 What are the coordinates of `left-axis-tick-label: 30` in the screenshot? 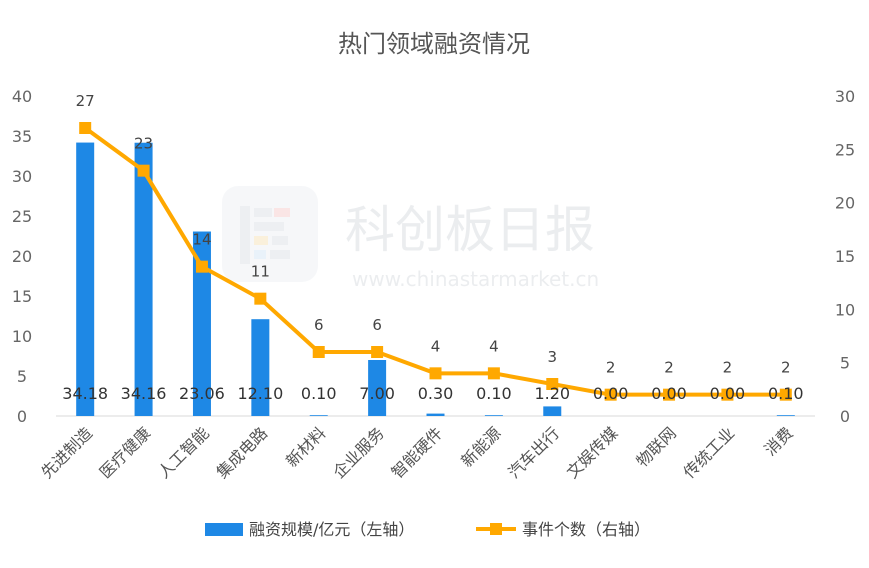 It's located at (22, 176).